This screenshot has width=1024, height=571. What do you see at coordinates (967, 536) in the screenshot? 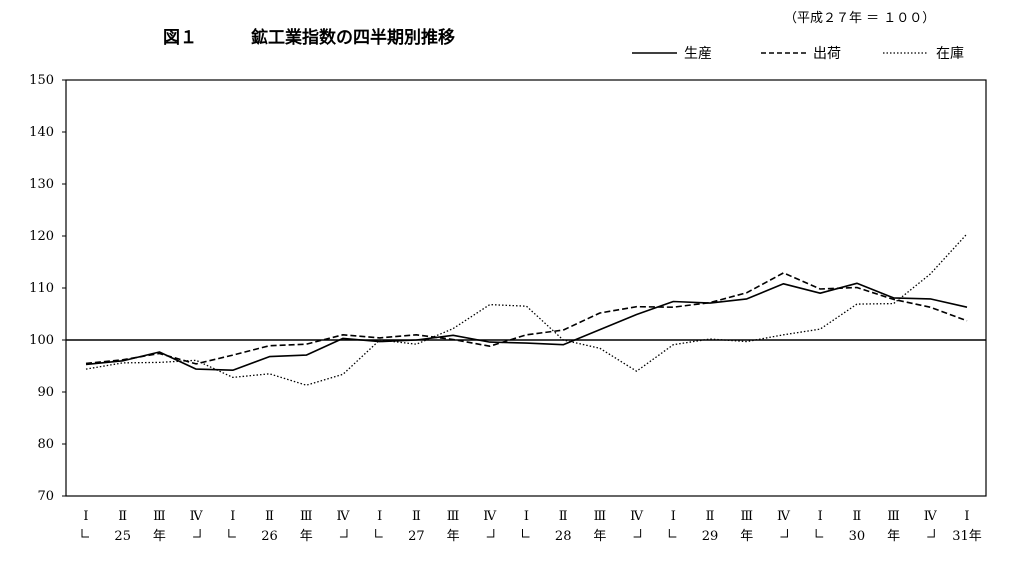
I see `year-label-last: 31年` at bounding box center [967, 536].